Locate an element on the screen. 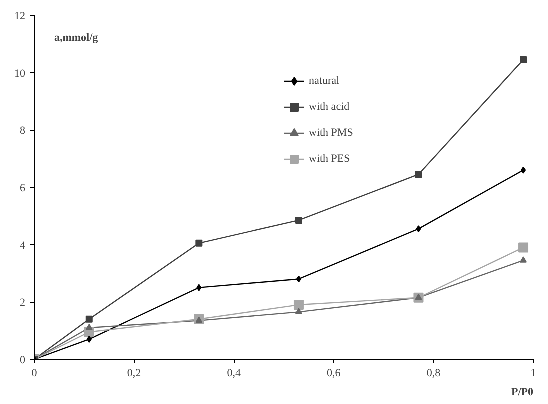 The image size is (548, 404). y-tick-label: 8 is located at coordinates (23, 131).